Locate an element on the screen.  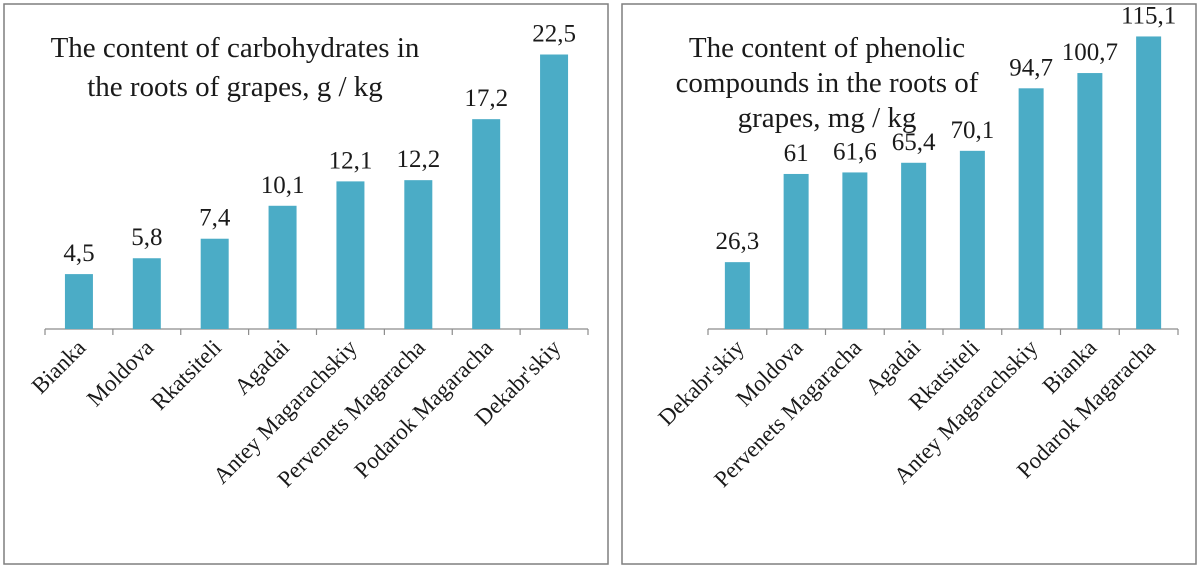
left-chart-title-line-2: the roots of grapes, g / kg is located at coordinates (235, 87).